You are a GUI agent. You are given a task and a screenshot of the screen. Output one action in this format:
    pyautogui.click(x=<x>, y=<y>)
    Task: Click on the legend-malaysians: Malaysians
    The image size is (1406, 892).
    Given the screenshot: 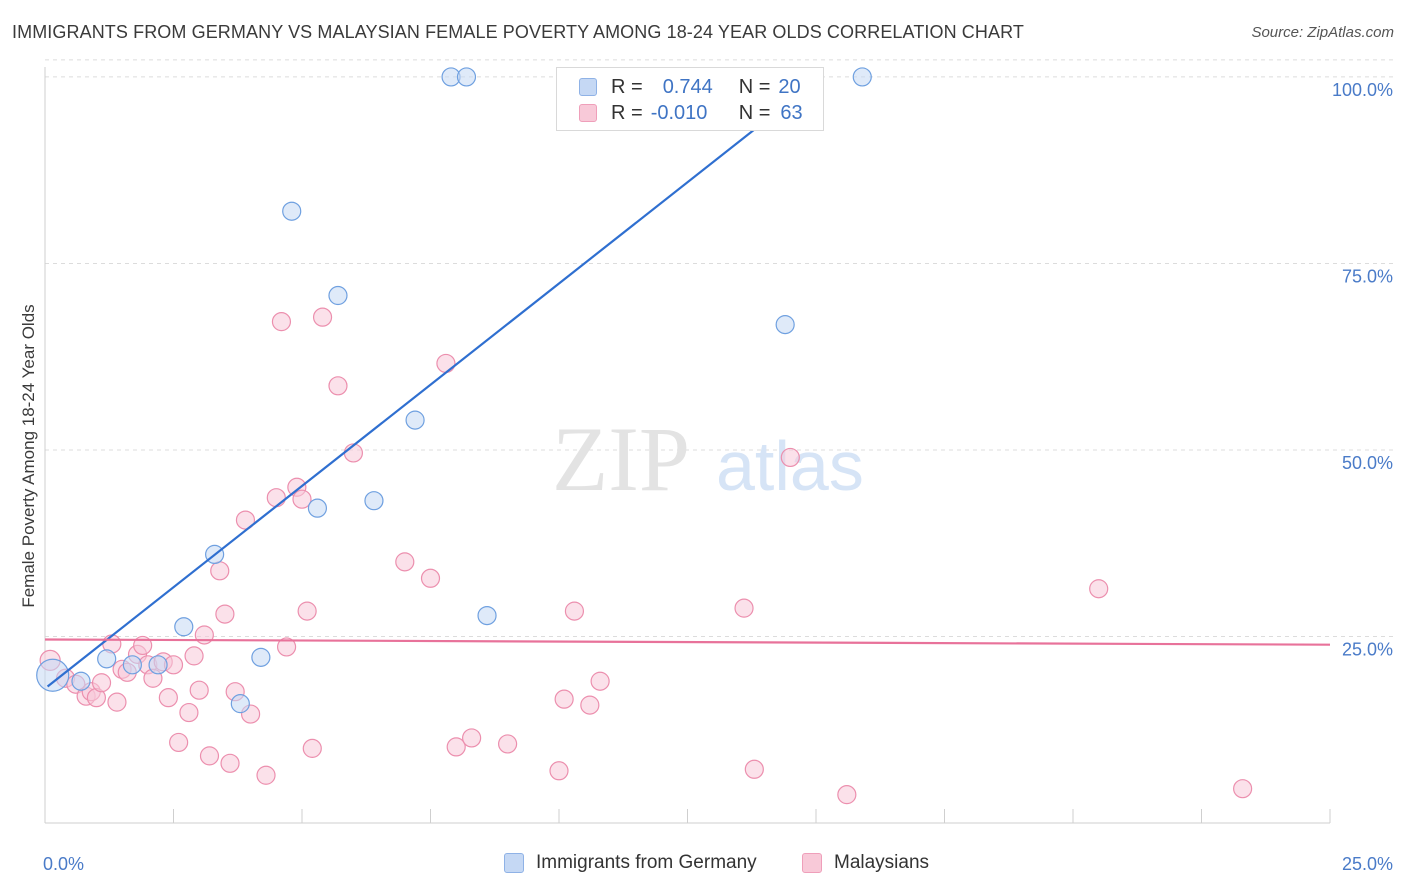 What is the action you would take?
    pyautogui.click(x=865, y=863)
    